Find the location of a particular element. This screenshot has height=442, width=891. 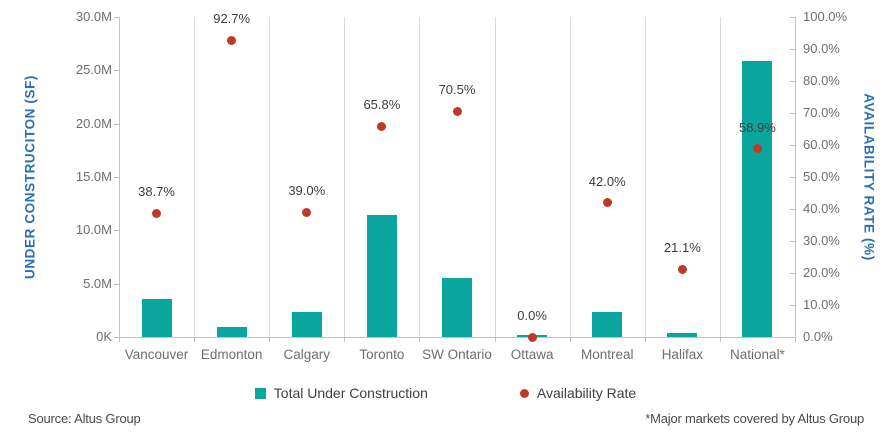

legend-label: Availability Rate is located at coordinates (586, 393).